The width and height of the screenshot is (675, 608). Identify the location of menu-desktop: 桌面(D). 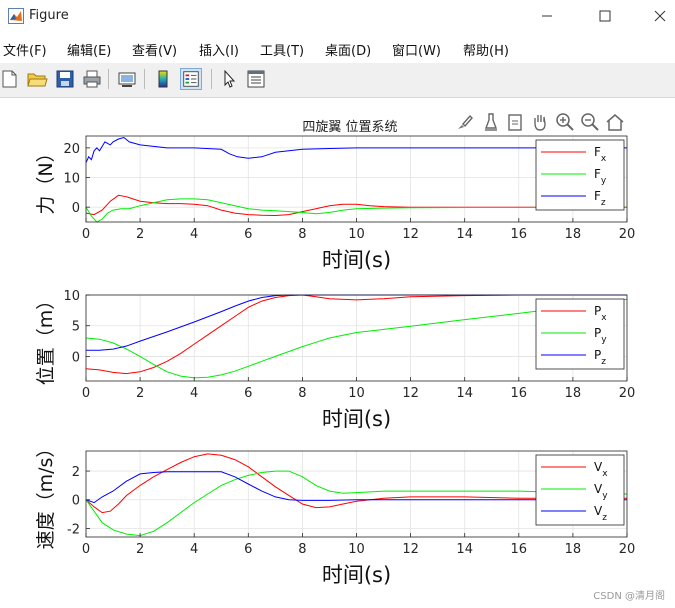
(348, 51).